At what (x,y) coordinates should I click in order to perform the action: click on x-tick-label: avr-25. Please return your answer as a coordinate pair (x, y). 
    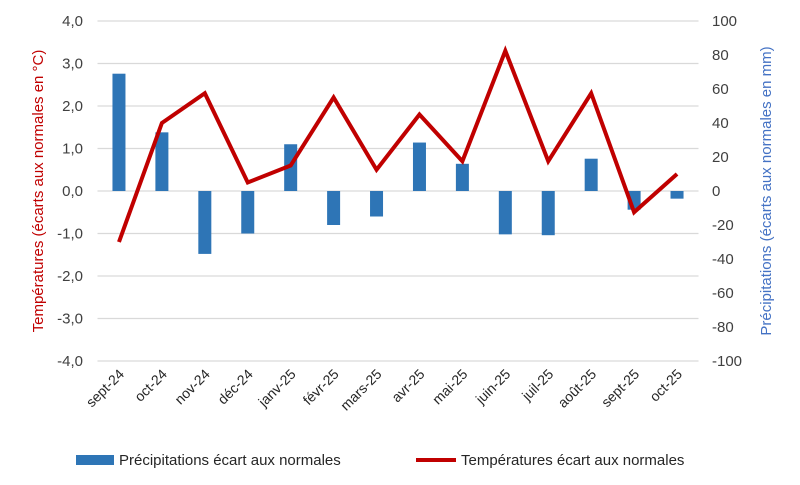
    Looking at the image, I should click on (408, 386).